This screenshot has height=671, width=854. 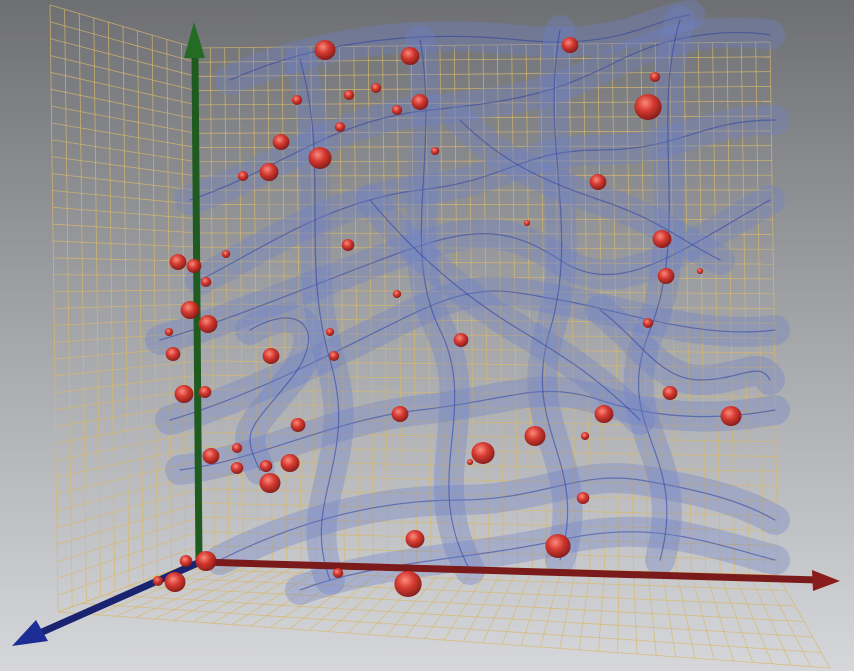 What do you see at coordinates (826, 580) in the screenshot?
I see `x-arrow` at bounding box center [826, 580].